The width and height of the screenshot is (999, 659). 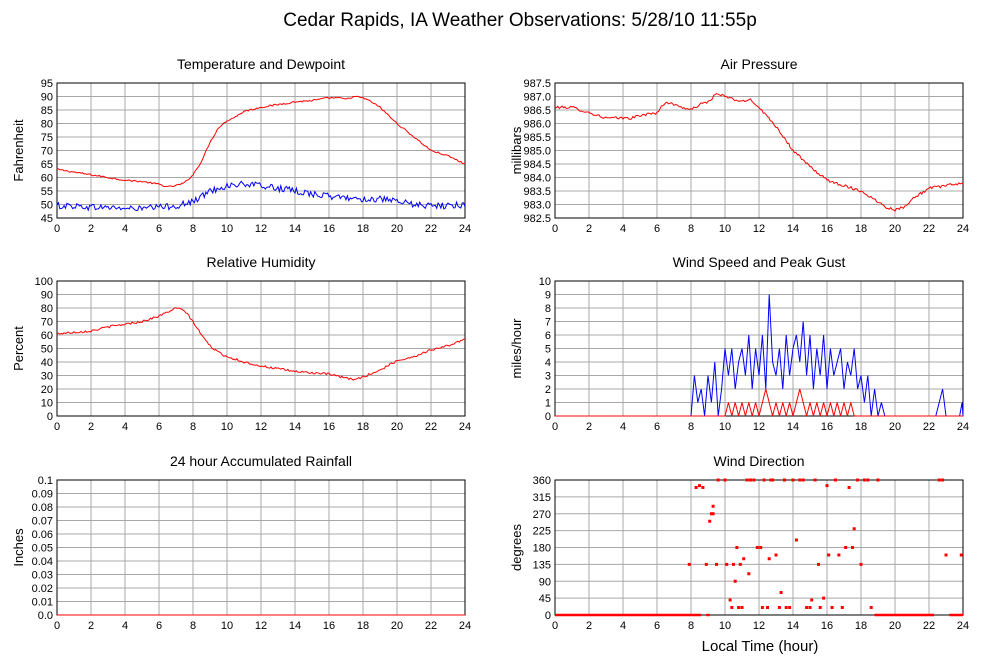 What do you see at coordinates (537, 125) in the screenshot?
I see `y-tick-label: 986.0` at bounding box center [537, 125].